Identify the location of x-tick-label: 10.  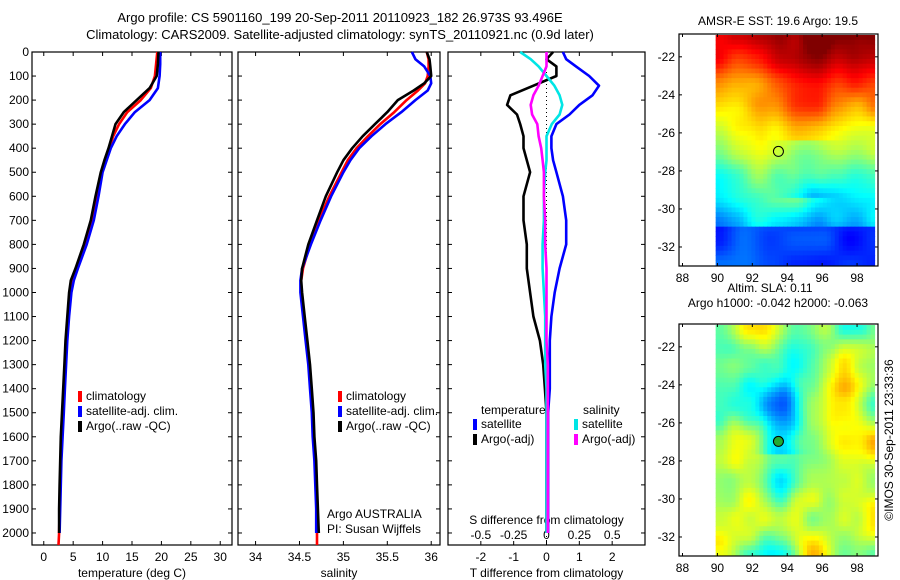
(103, 557).